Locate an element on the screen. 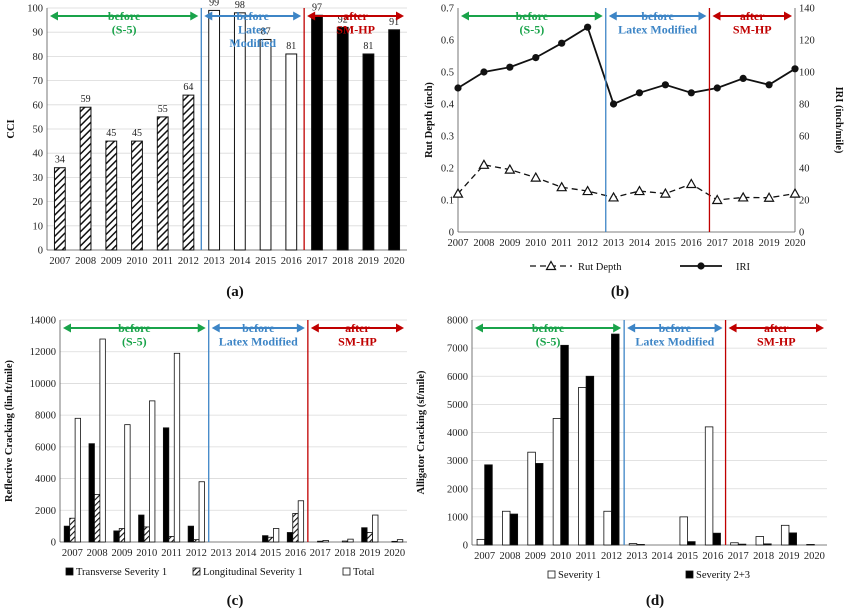  x-tick-label: 2009 is located at coordinates (121, 553).